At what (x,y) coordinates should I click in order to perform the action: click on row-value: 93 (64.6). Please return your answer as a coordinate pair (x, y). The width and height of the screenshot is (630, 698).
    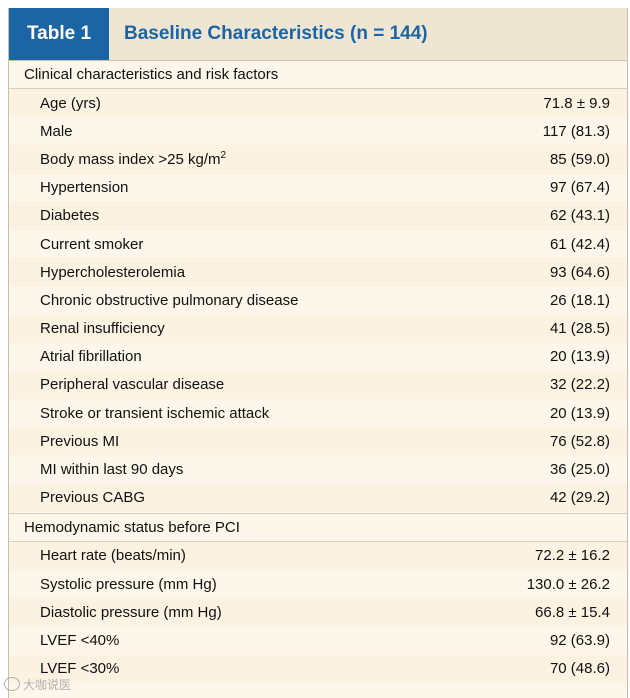
    Looking at the image, I should click on (579, 272).